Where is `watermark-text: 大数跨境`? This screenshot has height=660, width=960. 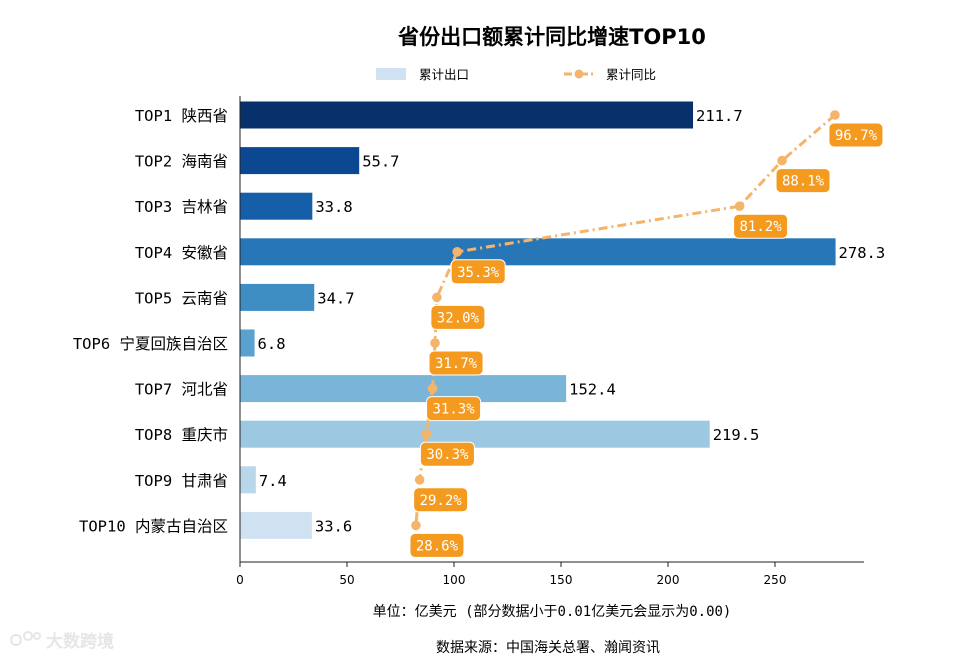 watermark-text: 大数跨境 is located at coordinates (80, 641).